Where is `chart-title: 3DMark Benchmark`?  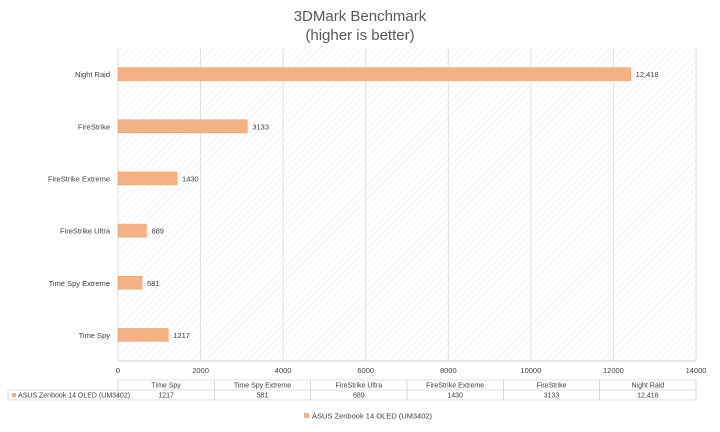
chart-title: 3DMark Benchmark is located at coordinates (360, 16).